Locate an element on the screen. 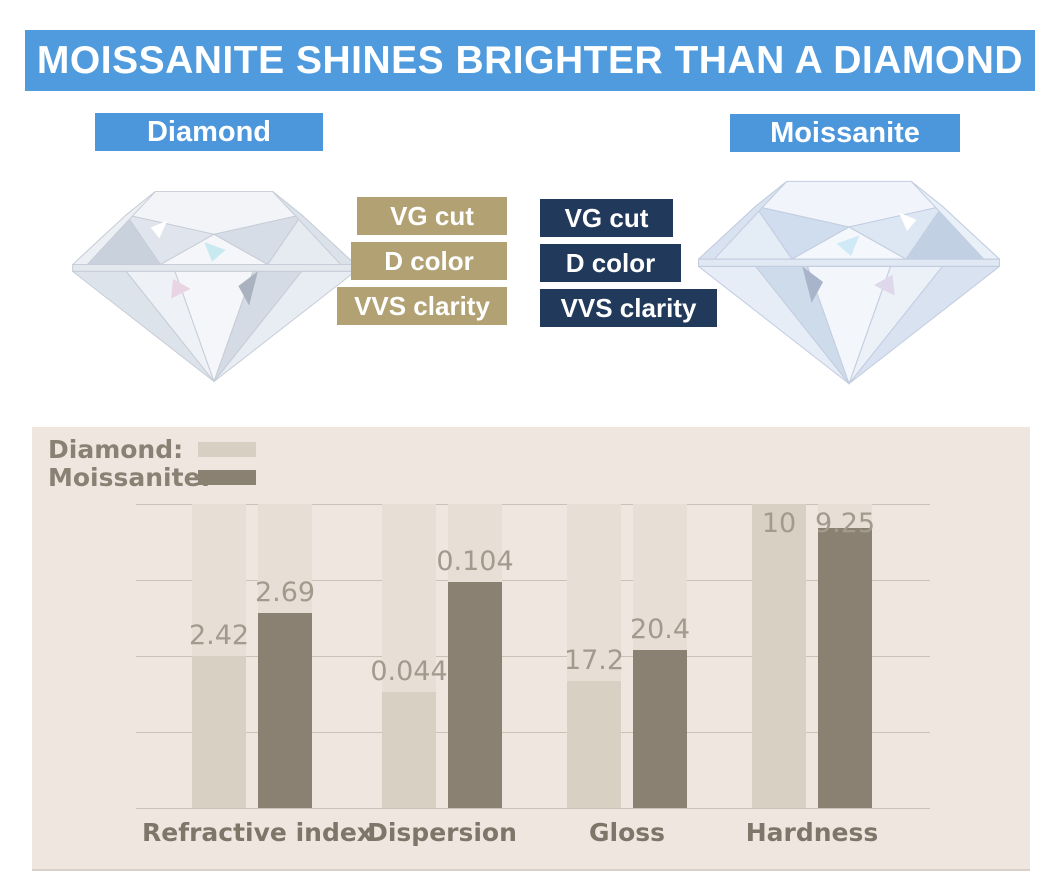 This screenshot has width=1059, height=896. legend-item-diamond: Diamond: is located at coordinates (152, 449).